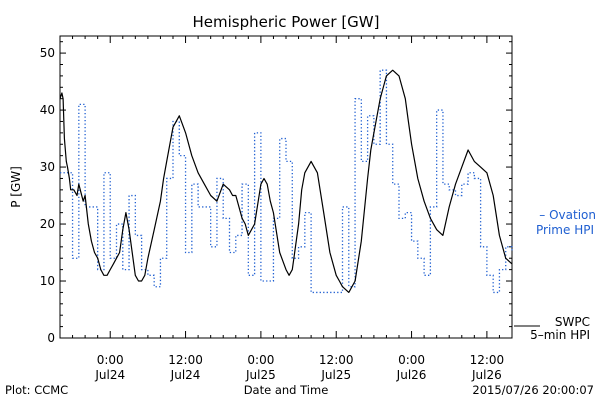 The width and height of the screenshot is (600, 400). I want to click on legend-ovation-line1: – Ovation, so click(567, 215).